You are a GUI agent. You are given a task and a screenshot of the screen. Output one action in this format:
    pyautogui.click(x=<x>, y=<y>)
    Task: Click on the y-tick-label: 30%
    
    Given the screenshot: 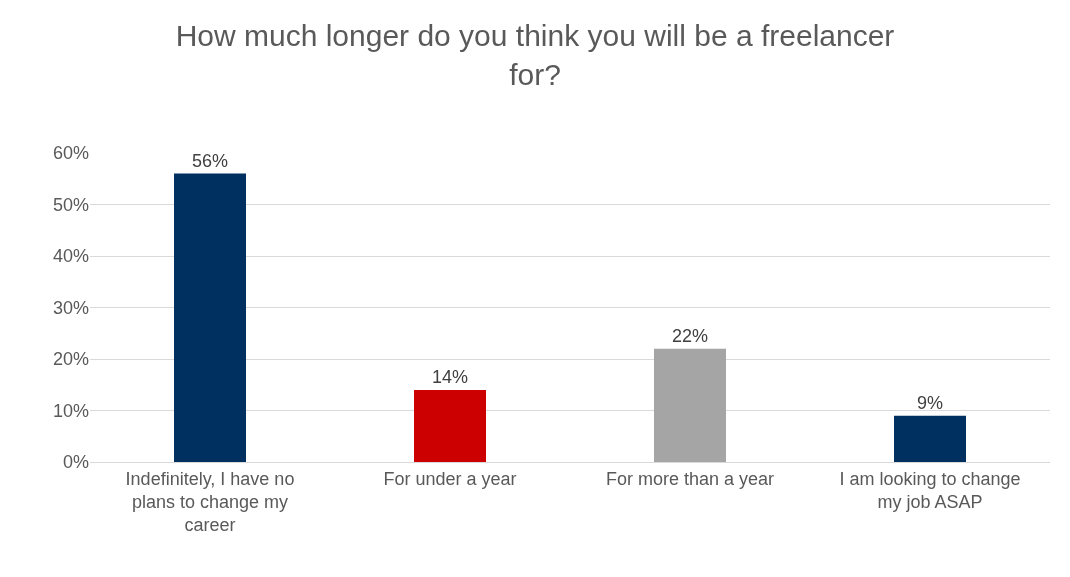 What is the action you would take?
    pyautogui.click(x=70, y=307)
    